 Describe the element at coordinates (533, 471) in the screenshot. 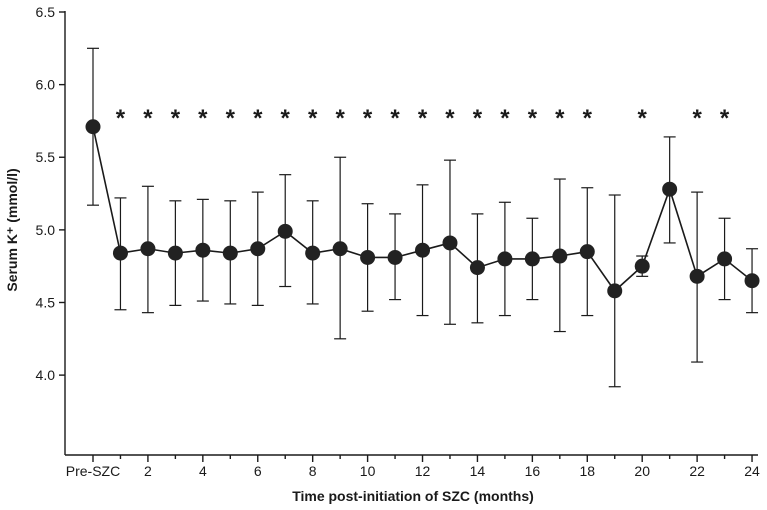

I see `x-tick-label: 16` at that location.